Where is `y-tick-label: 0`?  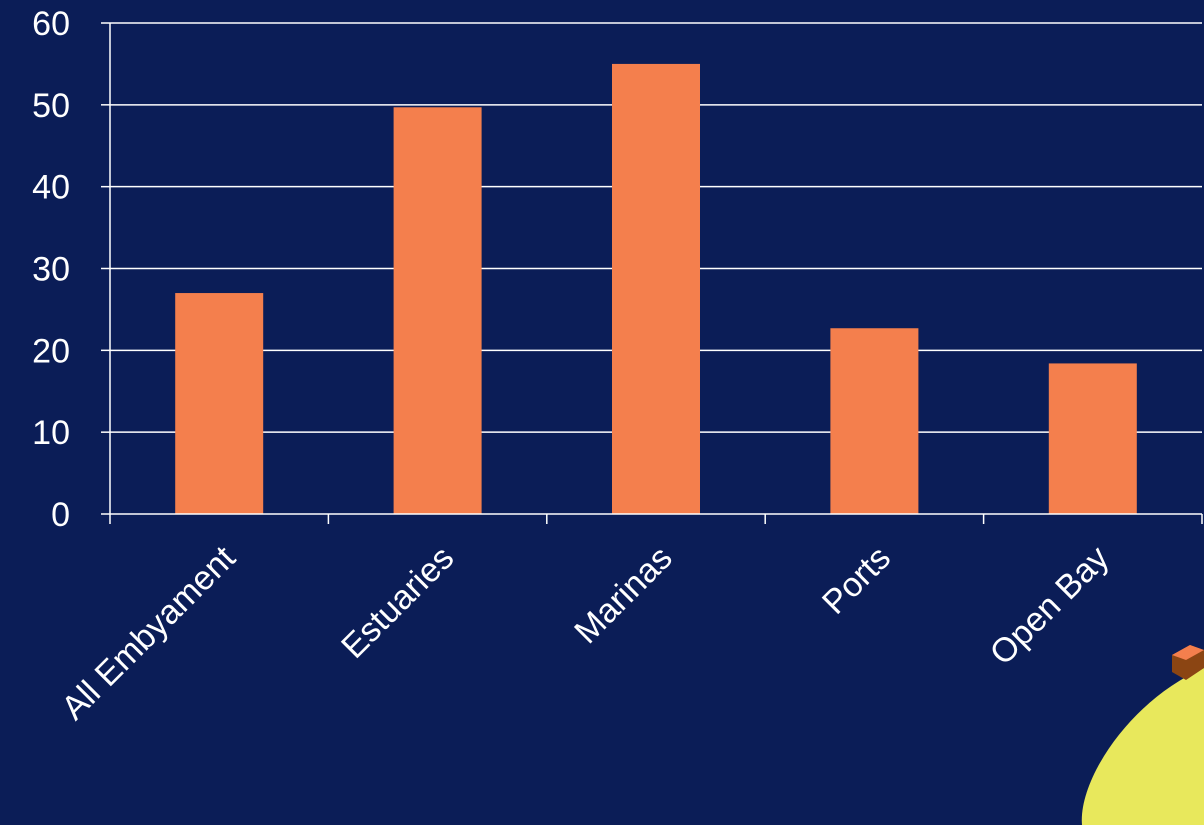
y-tick-label: 0 is located at coordinates (60, 515).